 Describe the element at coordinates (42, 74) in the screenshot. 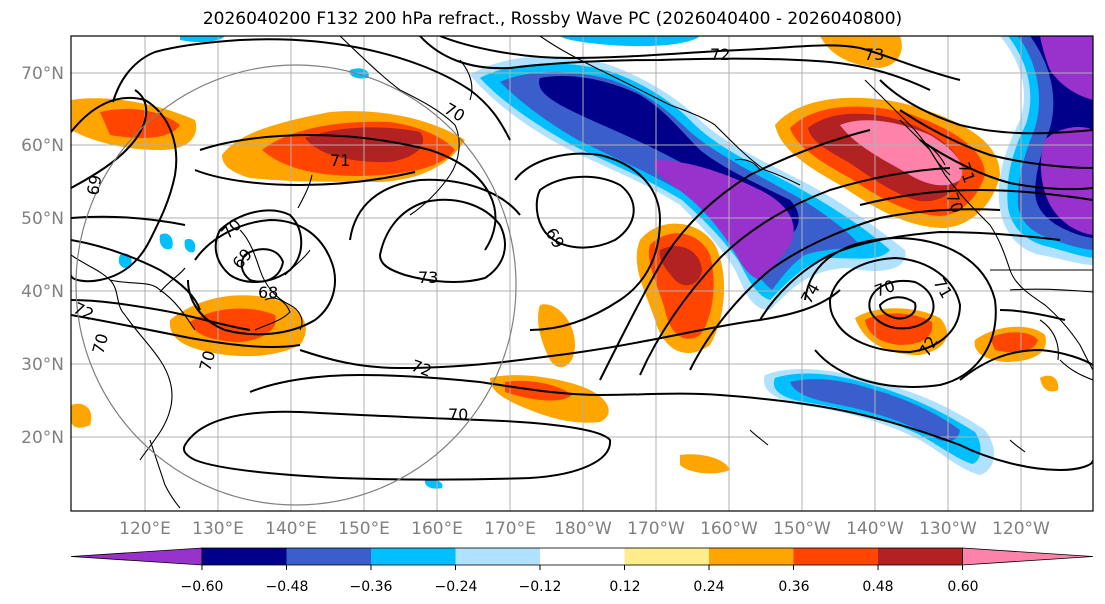

I see `lat-label: 70°N` at that location.